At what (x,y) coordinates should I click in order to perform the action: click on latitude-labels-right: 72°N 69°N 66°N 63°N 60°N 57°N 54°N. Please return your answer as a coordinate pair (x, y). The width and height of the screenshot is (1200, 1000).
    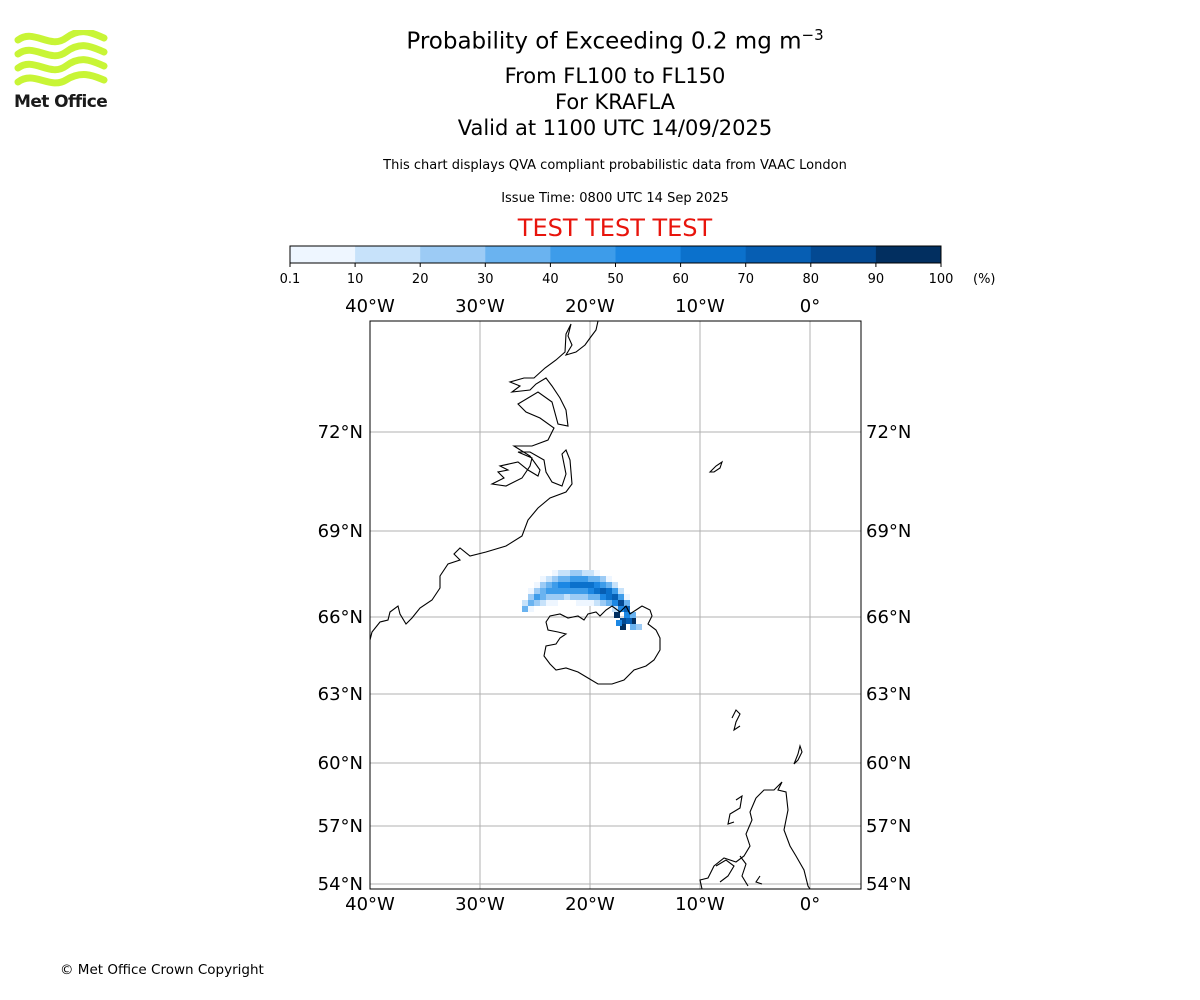
    Looking at the image, I should click on (888, 658).